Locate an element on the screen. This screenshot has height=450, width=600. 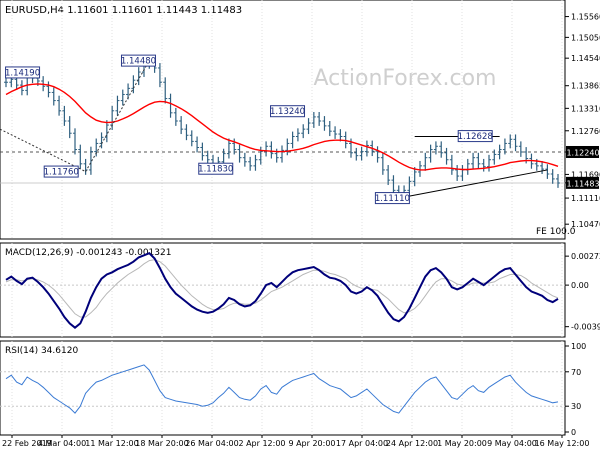
price-tick-label: 1.11110 is located at coordinates (585, 198).